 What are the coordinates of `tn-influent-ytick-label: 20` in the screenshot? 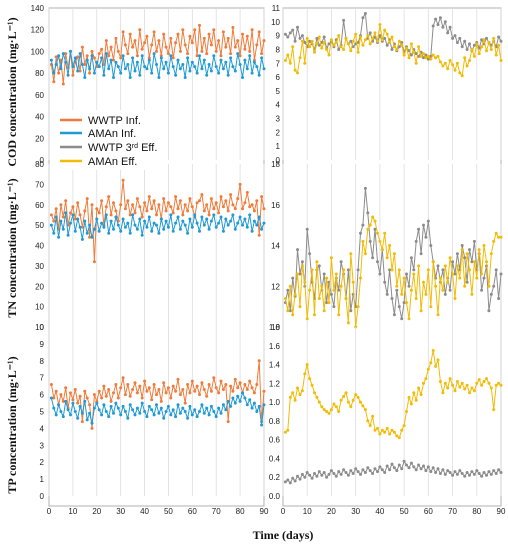 It's located at (39, 286).